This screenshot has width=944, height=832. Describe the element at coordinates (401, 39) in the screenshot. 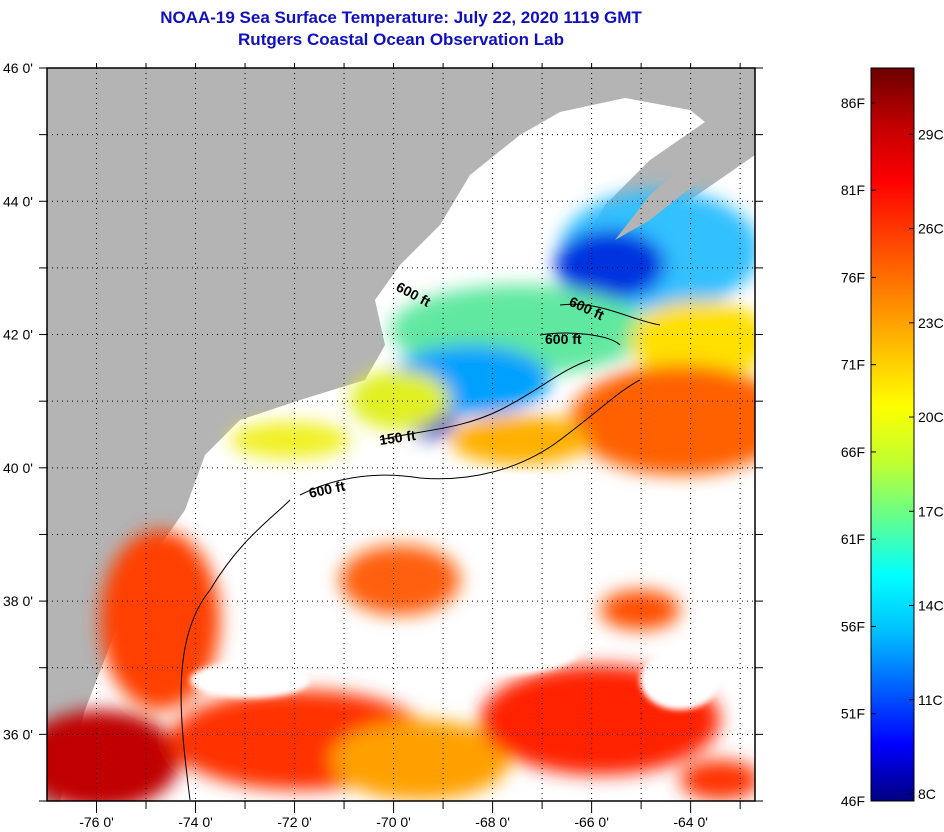

I see `map-subtitle: Rutgers Coastal Ocean Observation Lab` at that location.